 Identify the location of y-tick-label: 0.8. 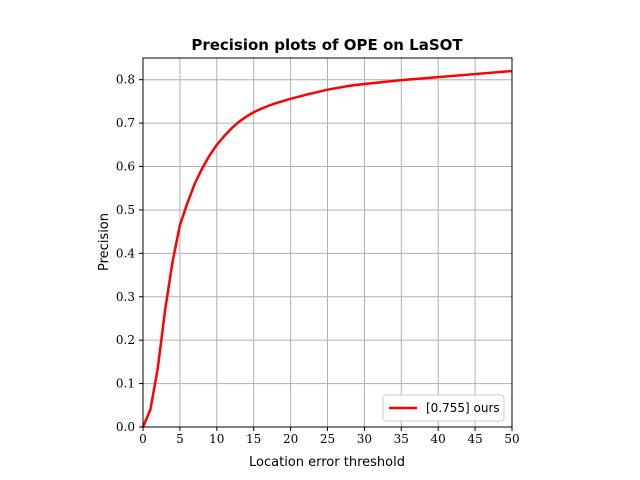
(125, 80).